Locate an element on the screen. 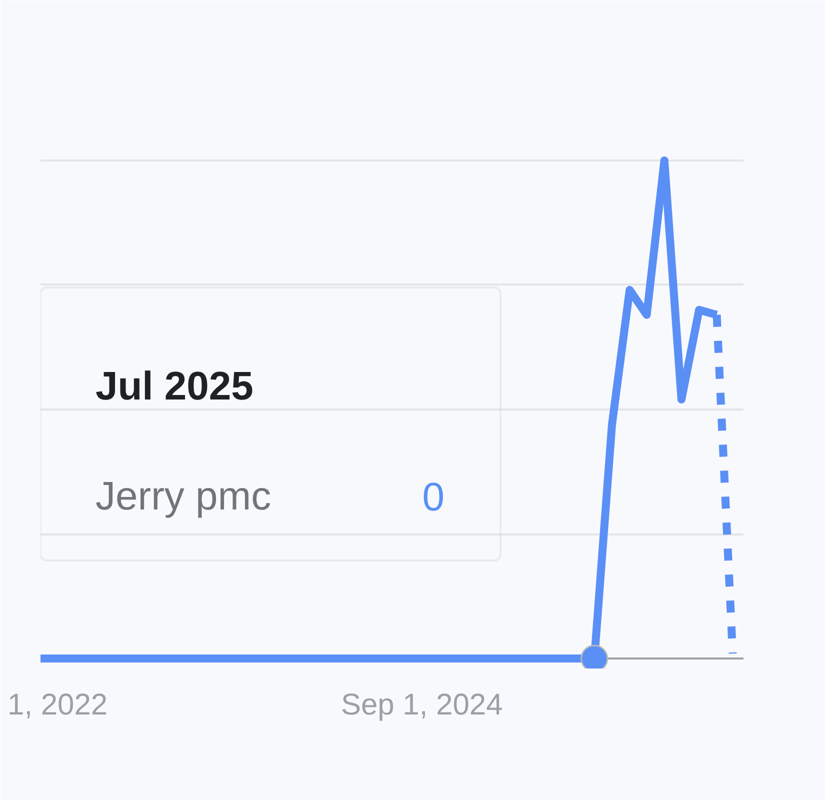 Image resolution: width=825 pixels, height=800 pixels. x-tick-label: Sep 1, 2024 is located at coordinates (421, 705).